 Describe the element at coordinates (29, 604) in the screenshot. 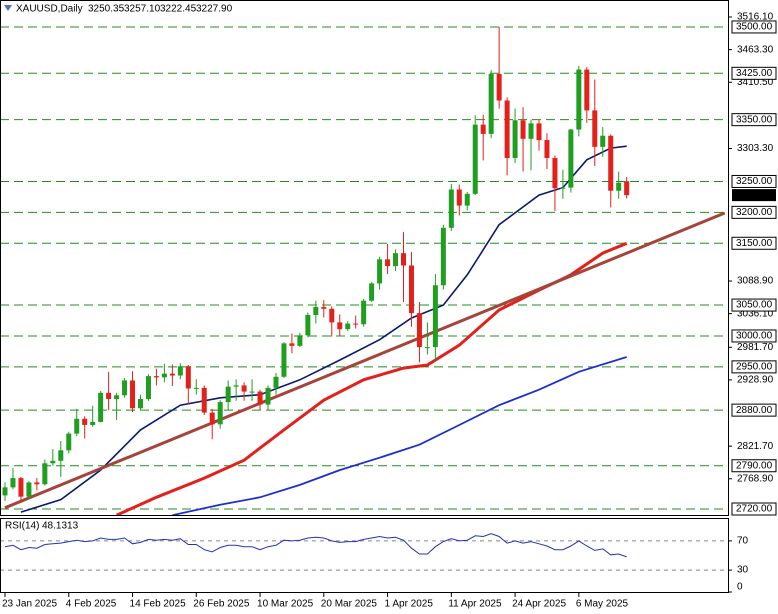

I see `x-tick-label: 23 Jan 2025` at that location.